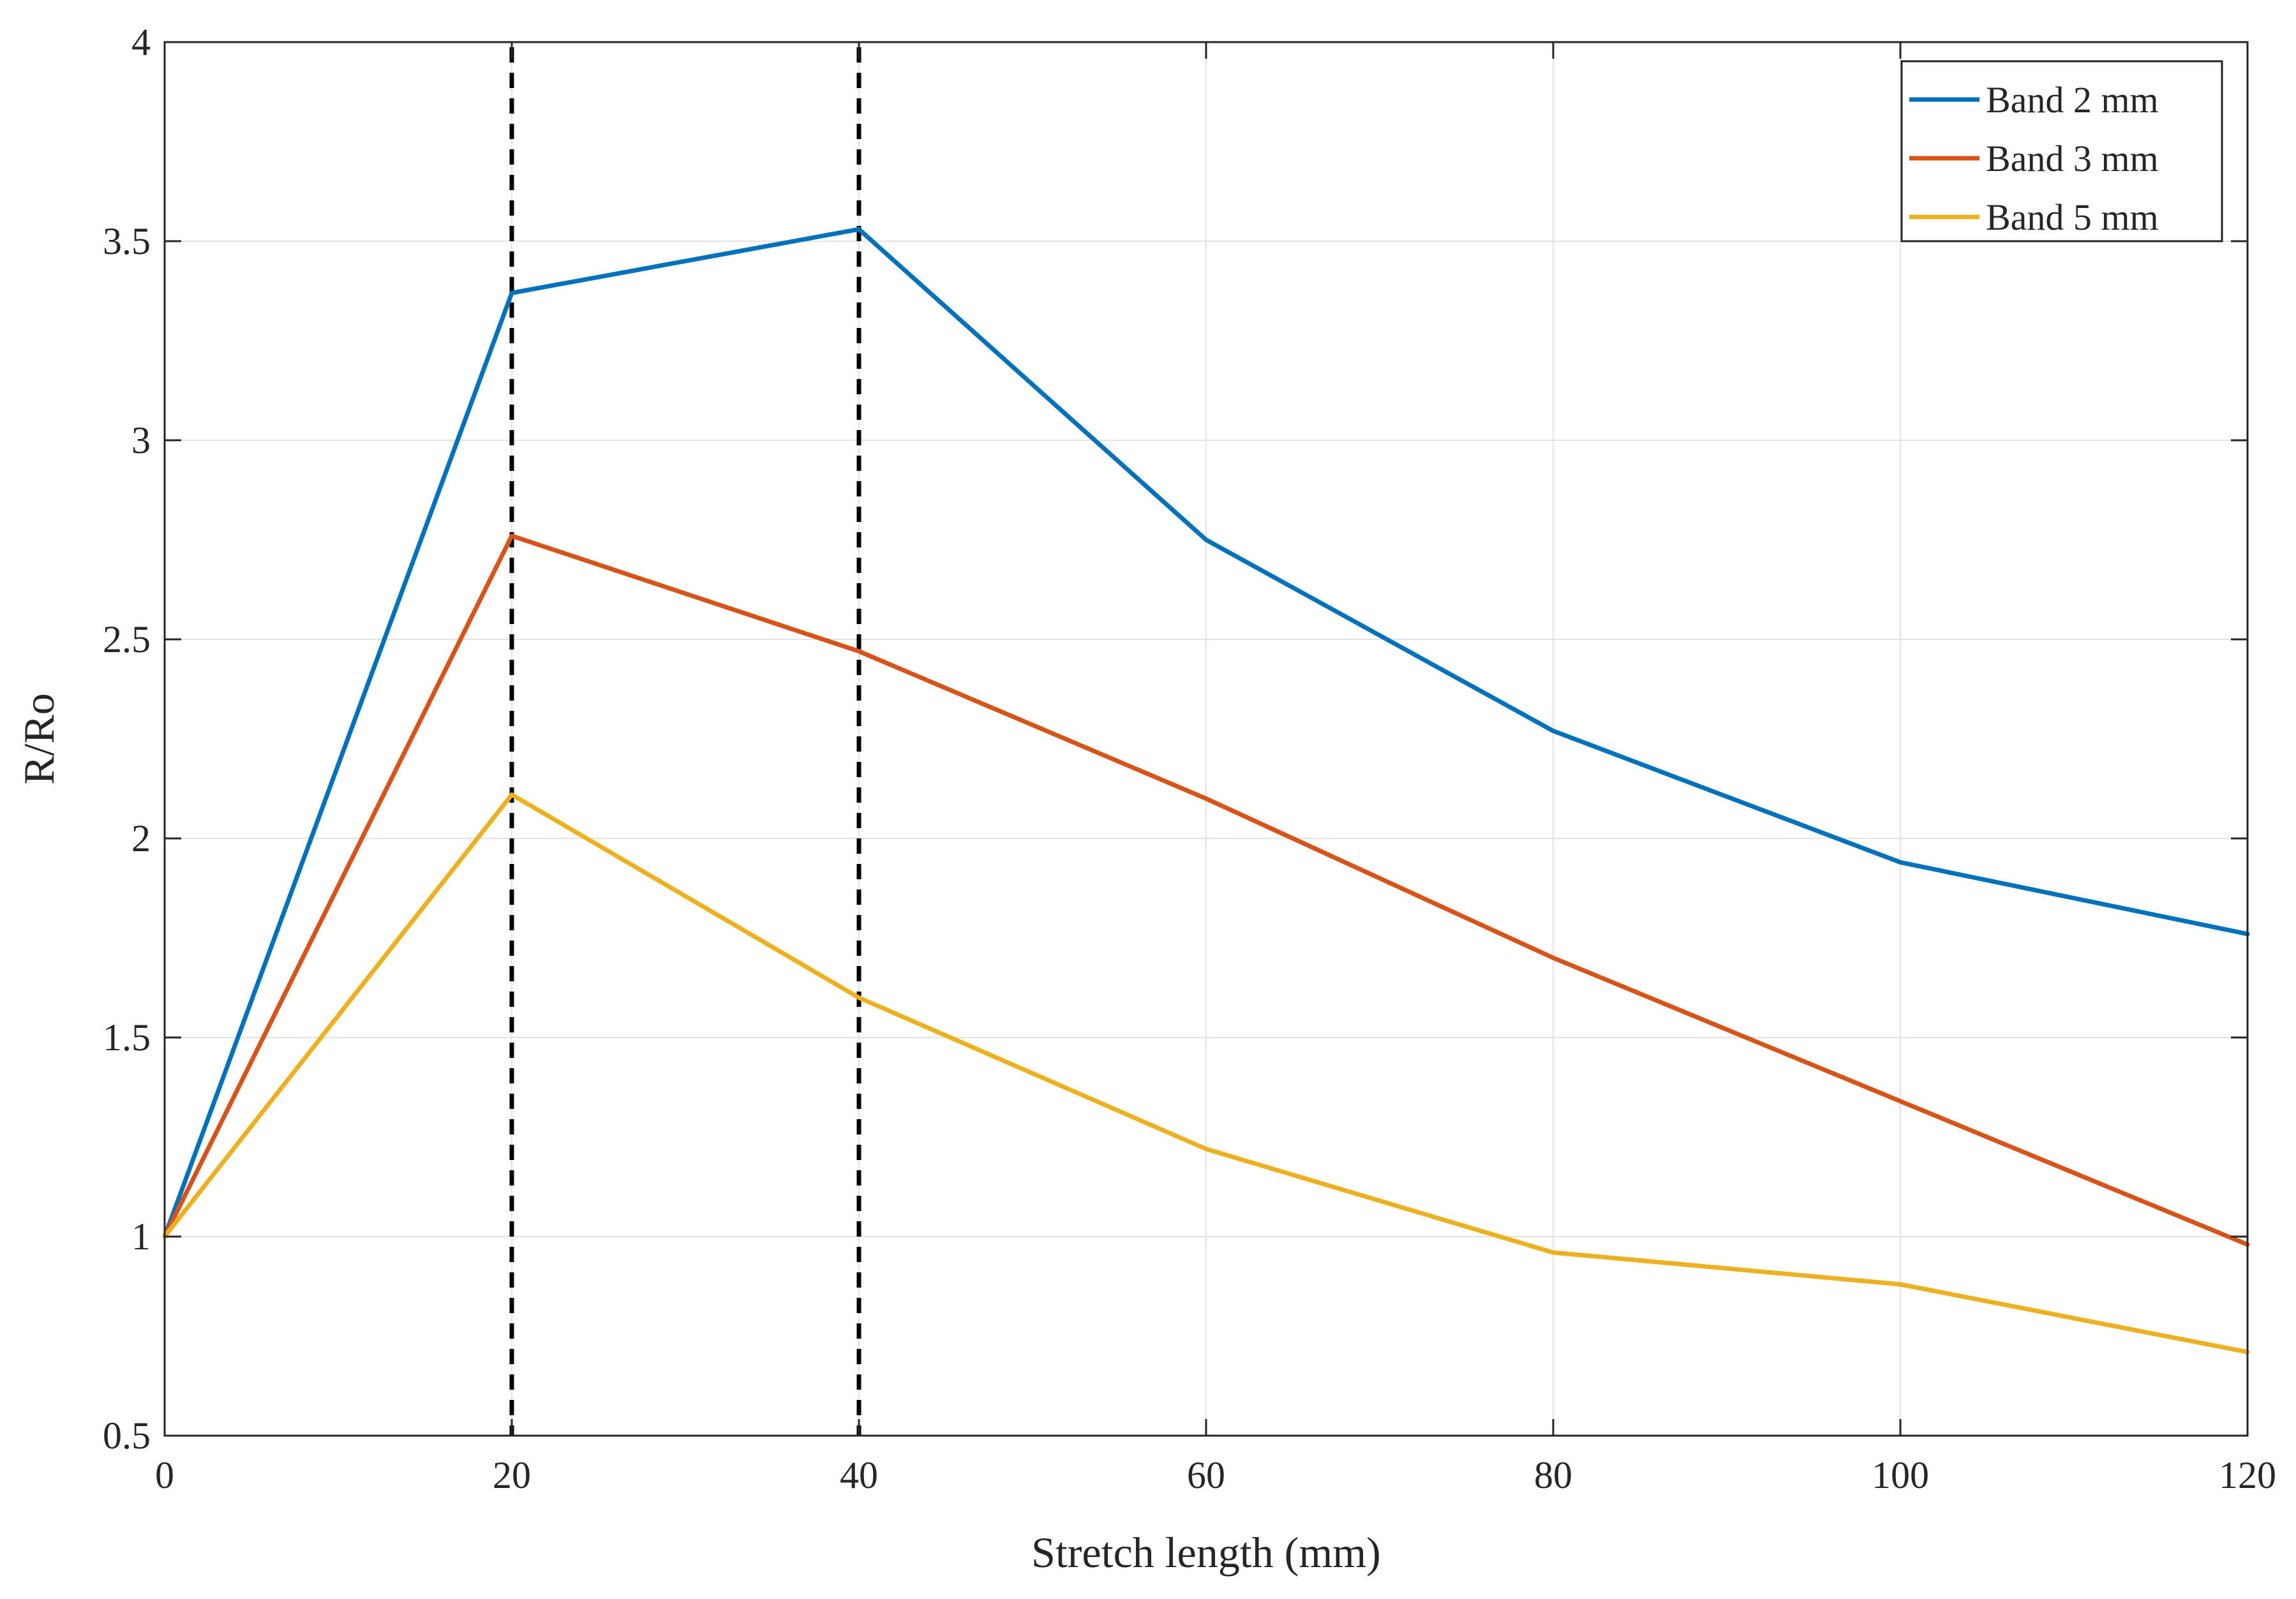 The height and width of the screenshot is (1599, 2296). Describe the element at coordinates (1553, 1475) in the screenshot. I see `x-tick-label: 80` at that location.